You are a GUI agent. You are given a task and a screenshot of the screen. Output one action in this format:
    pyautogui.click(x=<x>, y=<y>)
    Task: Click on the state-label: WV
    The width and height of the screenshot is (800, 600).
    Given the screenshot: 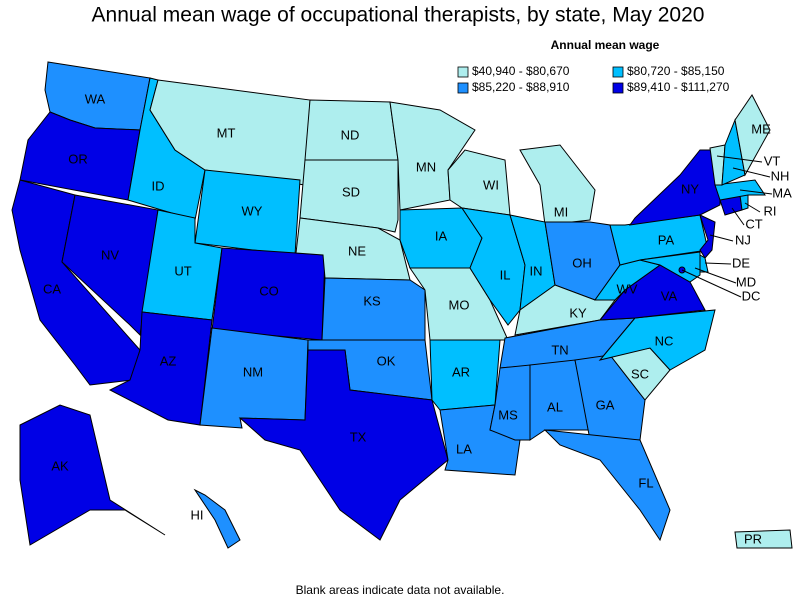 What is the action you would take?
    pyautogui.click(x=627, y=288)
    